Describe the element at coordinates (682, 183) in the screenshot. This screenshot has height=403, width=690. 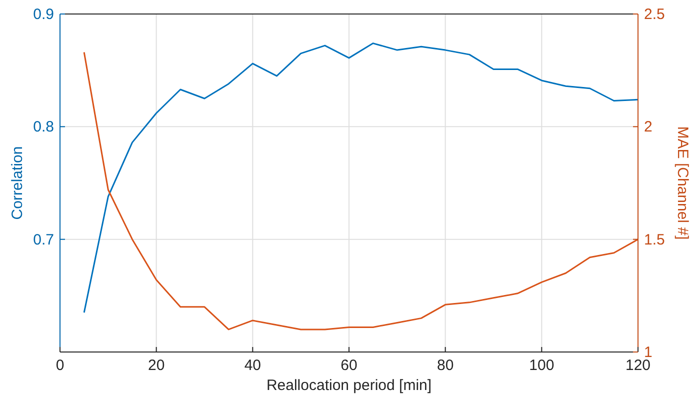
I see `y2-axis-title: MAE [Channel #]` at that location.